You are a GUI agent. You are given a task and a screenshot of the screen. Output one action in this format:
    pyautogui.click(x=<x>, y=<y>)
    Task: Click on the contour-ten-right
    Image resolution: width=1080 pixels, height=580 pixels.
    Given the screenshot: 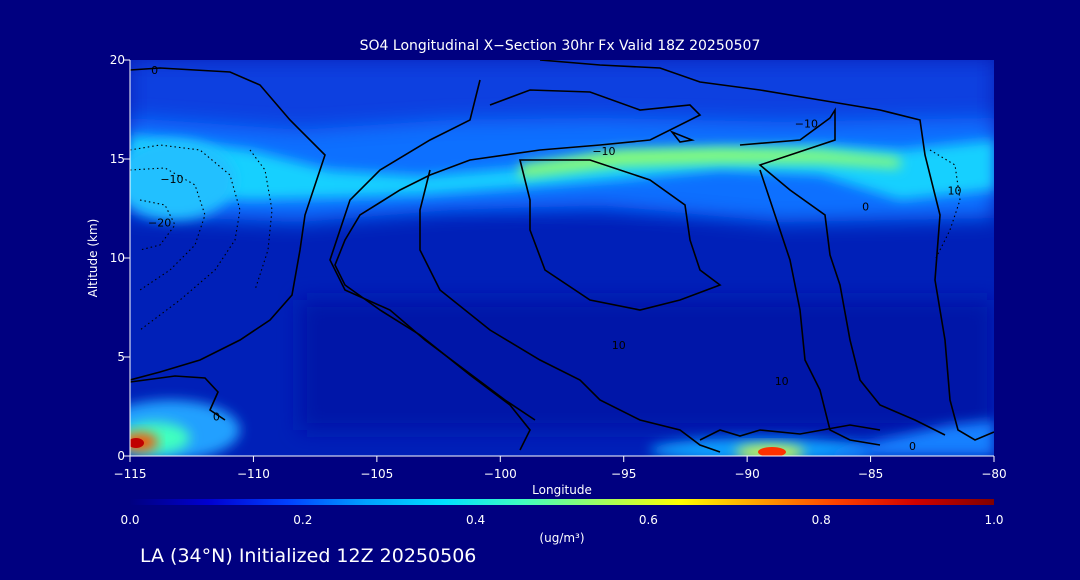 What is the action you would take?
    pyautogui.click(x=842, y=271)
    